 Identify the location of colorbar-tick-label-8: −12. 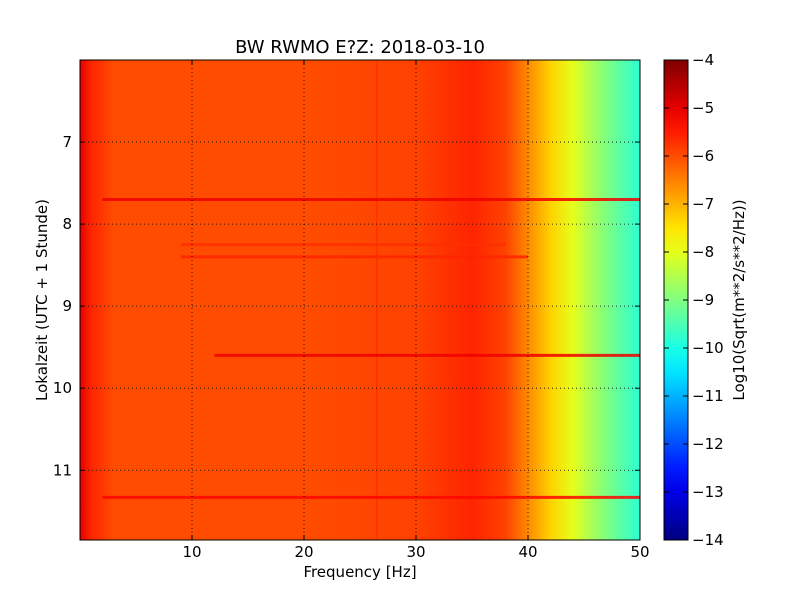
(708, 444).